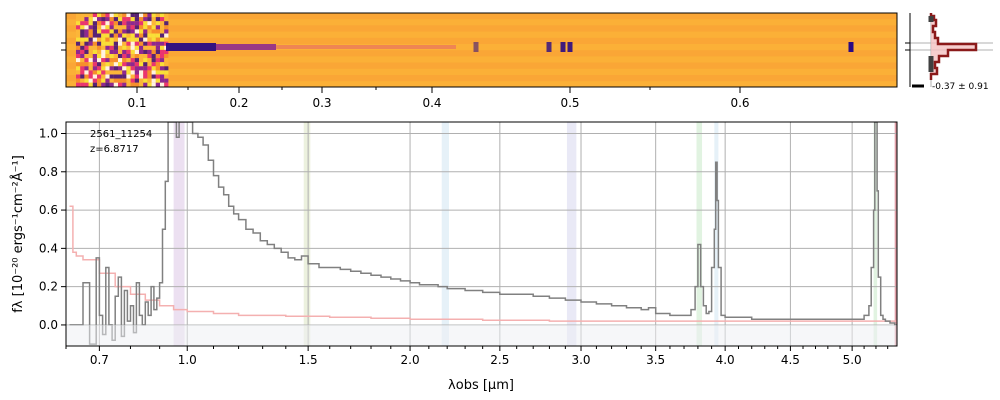  I want to click on x2d-tick-label: 0.4, so click(431, 103).